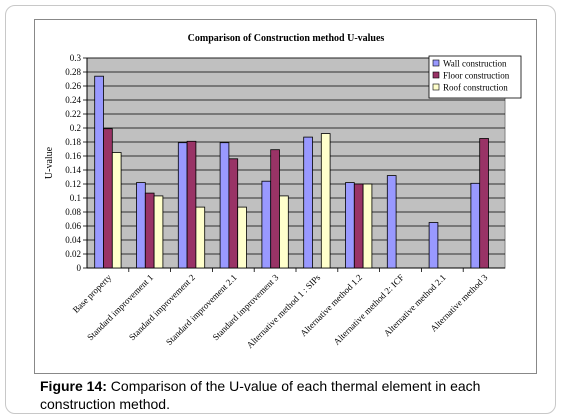 The height and width of the screenshot is (420, 563). Describe the element at coordinates (49, 162) in the screenshot. I see `y-axis-label: U-value` at that location.